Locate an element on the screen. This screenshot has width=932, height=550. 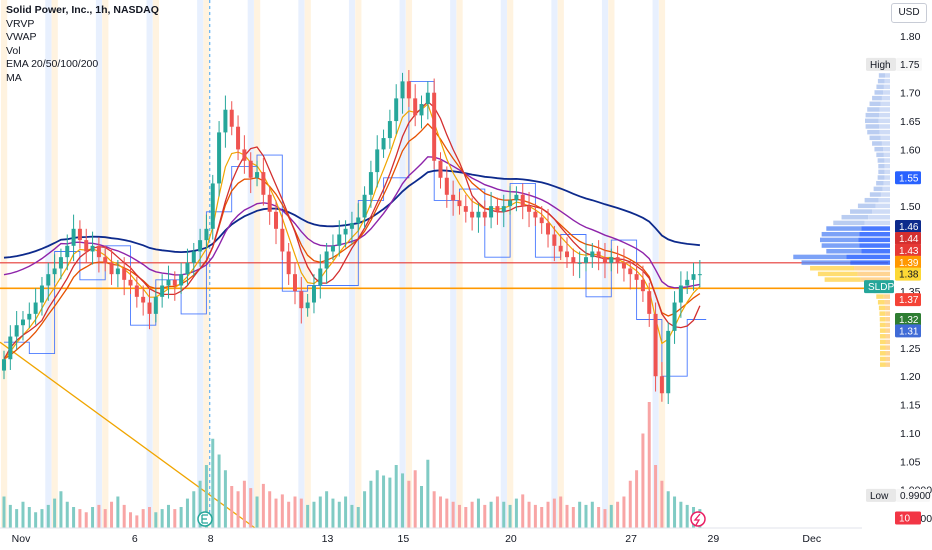
price-tag-label: 1.31 is located at coordinates (909, 331).